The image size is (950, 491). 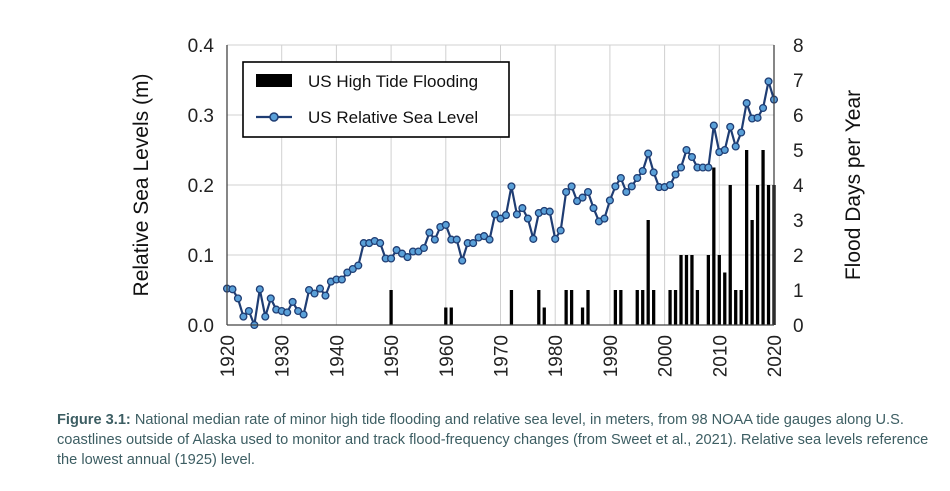 I want to click on y-right-tick-label: 2, so click(x=798, y=256).